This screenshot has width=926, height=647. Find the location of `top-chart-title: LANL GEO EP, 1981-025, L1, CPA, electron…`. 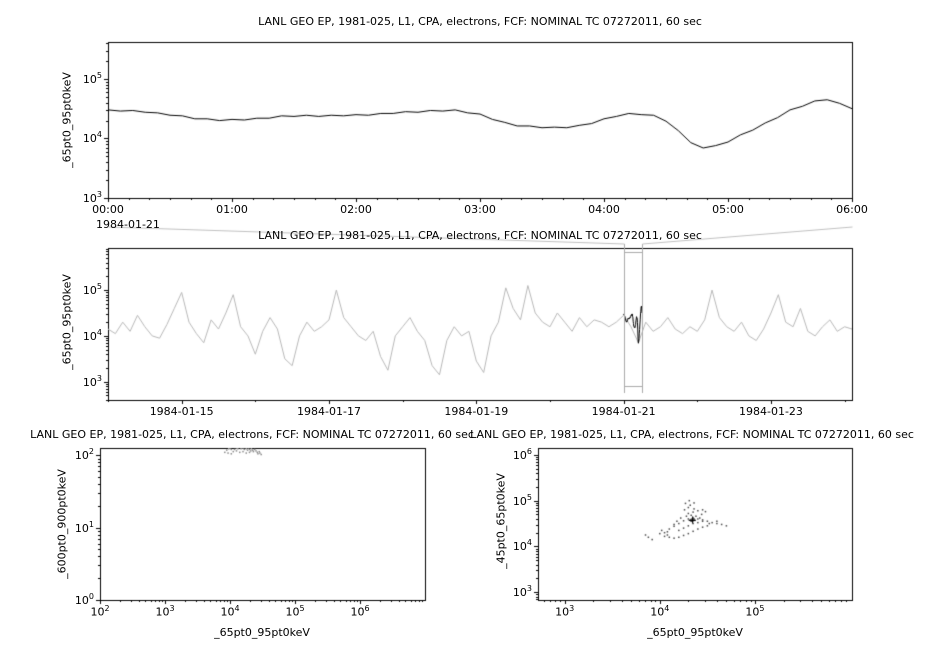

top-chart-title: LANL GEO EP, 1981-025, L1, CPA, electron… is located at coordinates (480, 21).